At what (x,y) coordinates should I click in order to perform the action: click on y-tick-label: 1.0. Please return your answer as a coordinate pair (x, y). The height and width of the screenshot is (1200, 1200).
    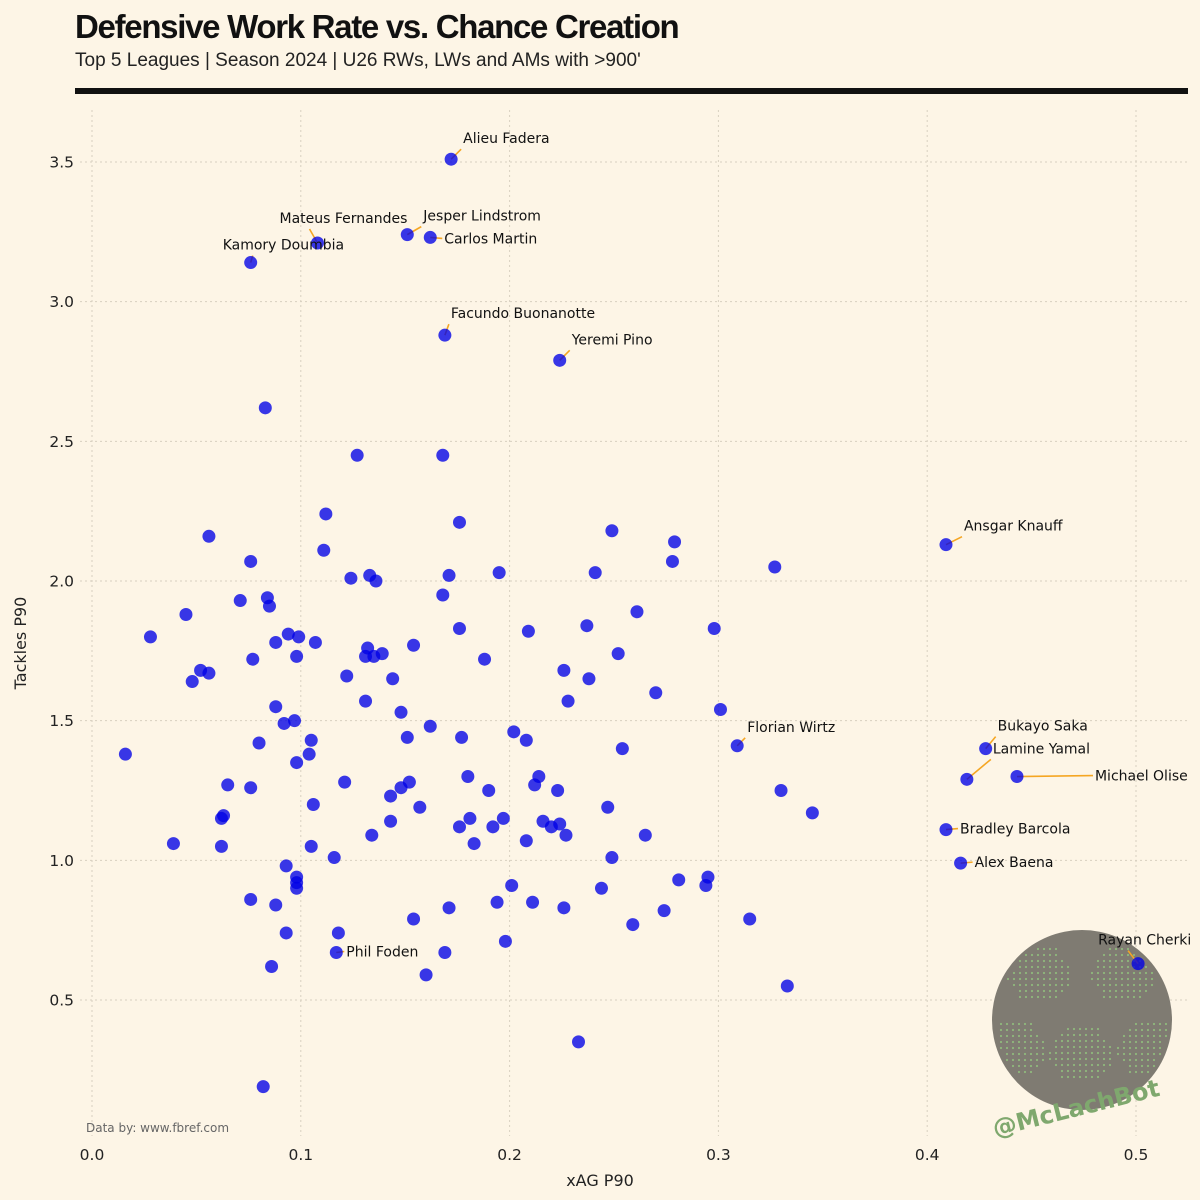
    Looking at the image, I should click on (61, 861).